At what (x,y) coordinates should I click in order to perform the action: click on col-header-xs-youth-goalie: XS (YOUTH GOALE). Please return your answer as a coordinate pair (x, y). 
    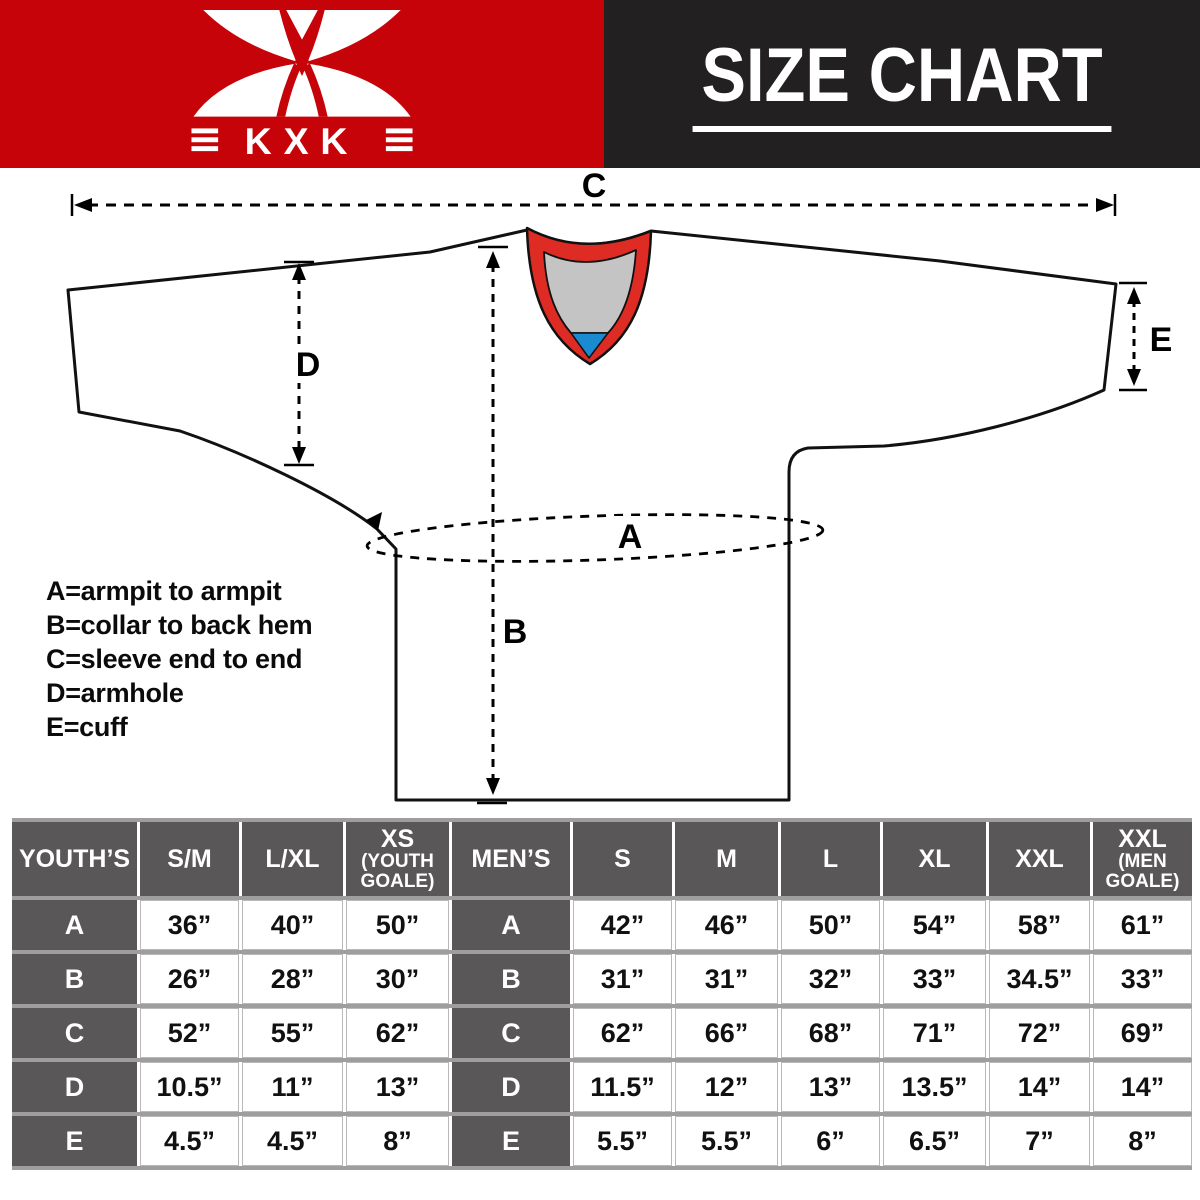
    Looking at the image, I should click on (397, 859).